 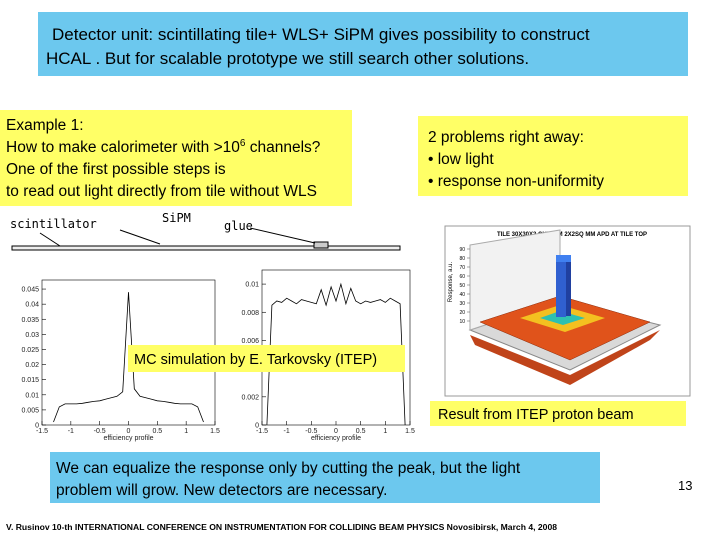 I want to click on superscript: 6, so click(x=243, y=143).